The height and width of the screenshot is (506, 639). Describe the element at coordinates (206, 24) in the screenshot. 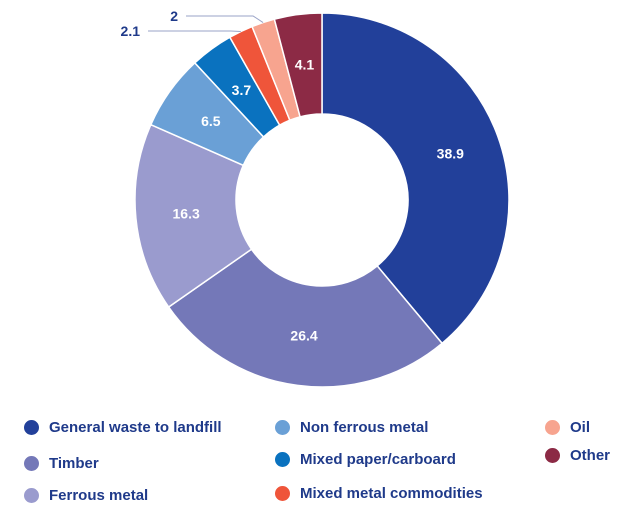

I see `leader-lines` at that location.